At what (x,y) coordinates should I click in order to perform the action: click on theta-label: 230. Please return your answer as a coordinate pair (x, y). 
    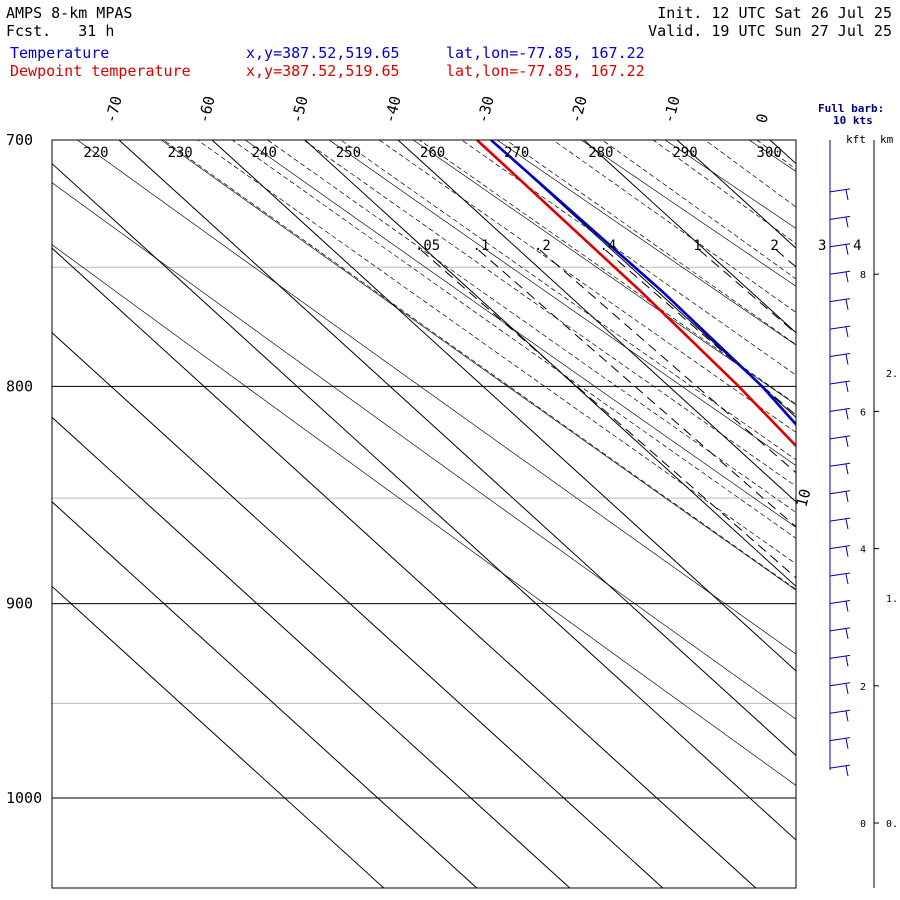
    Looking at the image, I should click on (179, 153).